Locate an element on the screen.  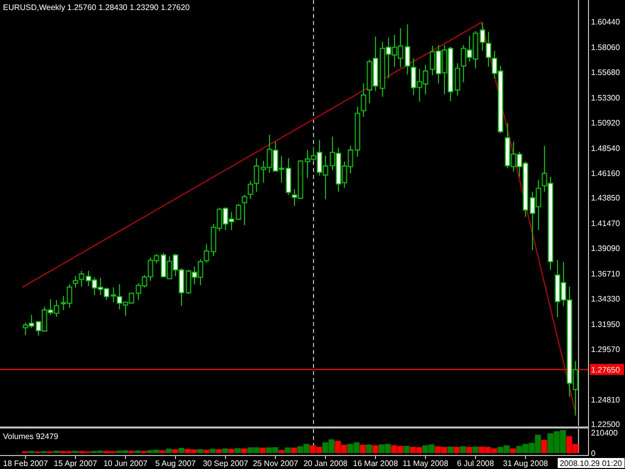
y-tick-label: 1.46160 is located at coordinates (605, 173).